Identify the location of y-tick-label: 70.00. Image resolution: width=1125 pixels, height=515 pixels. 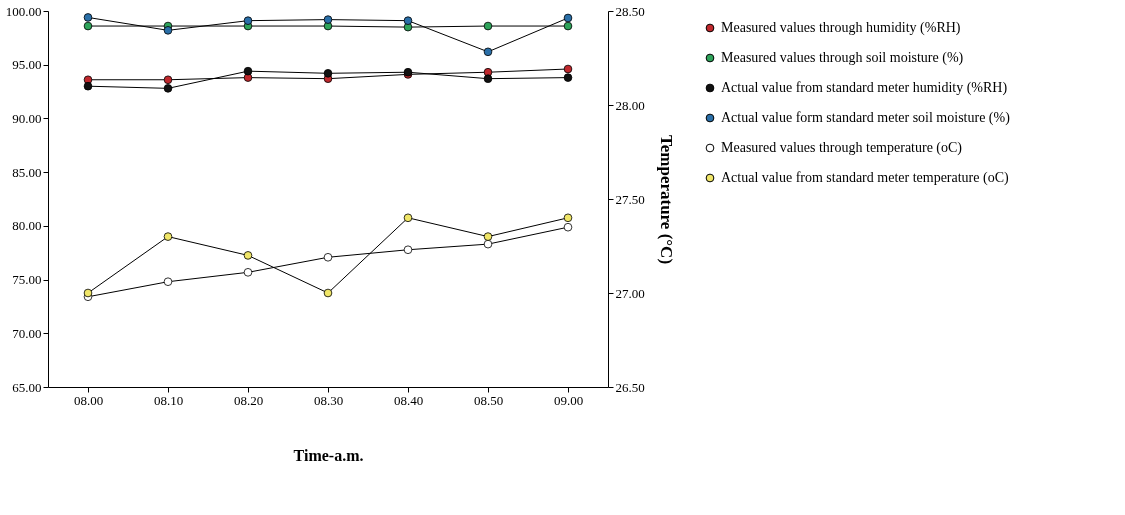
(27, 333).